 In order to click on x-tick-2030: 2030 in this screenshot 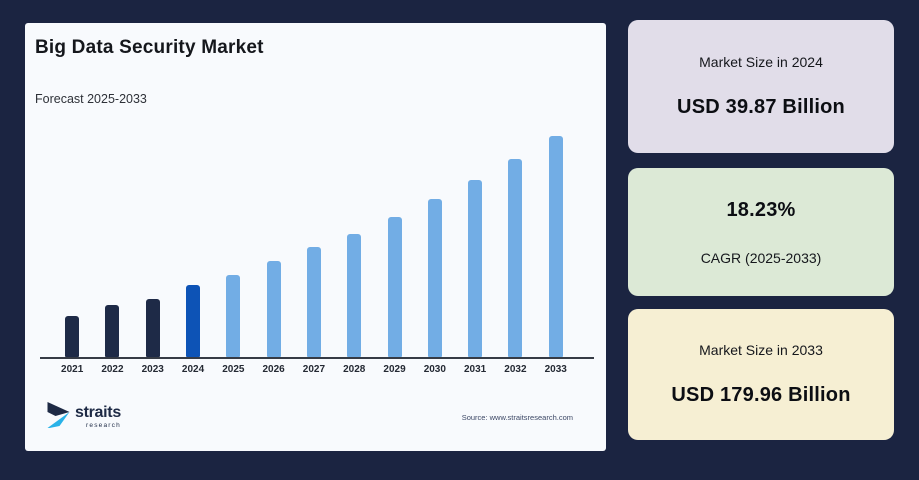, I will do `click(434, 369)`.